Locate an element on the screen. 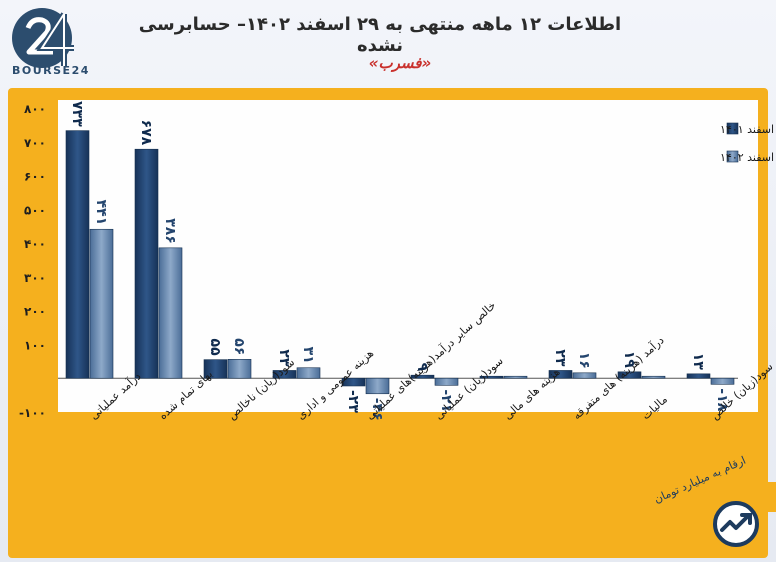 This screenshot has height=562, width=776. data-label: -۲۳ is located at coordinates (353, 401).